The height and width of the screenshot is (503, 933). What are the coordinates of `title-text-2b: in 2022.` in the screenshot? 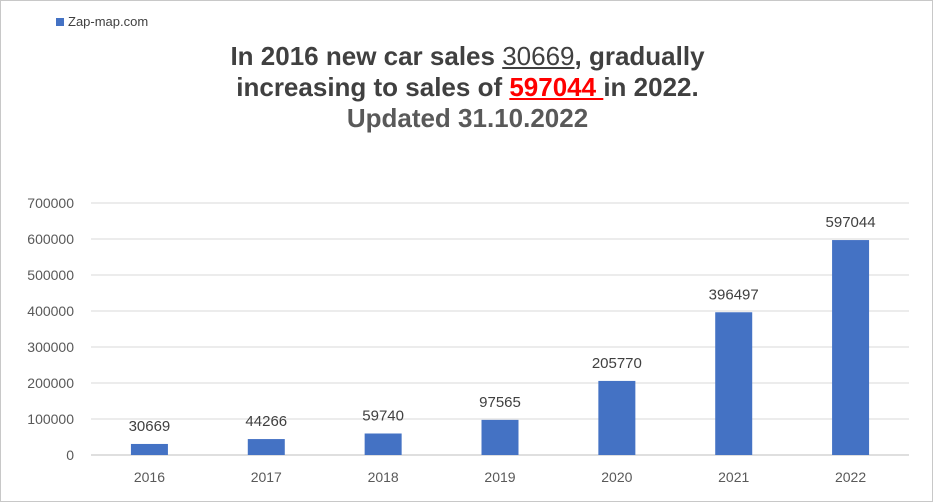 It's located at (651, 87).